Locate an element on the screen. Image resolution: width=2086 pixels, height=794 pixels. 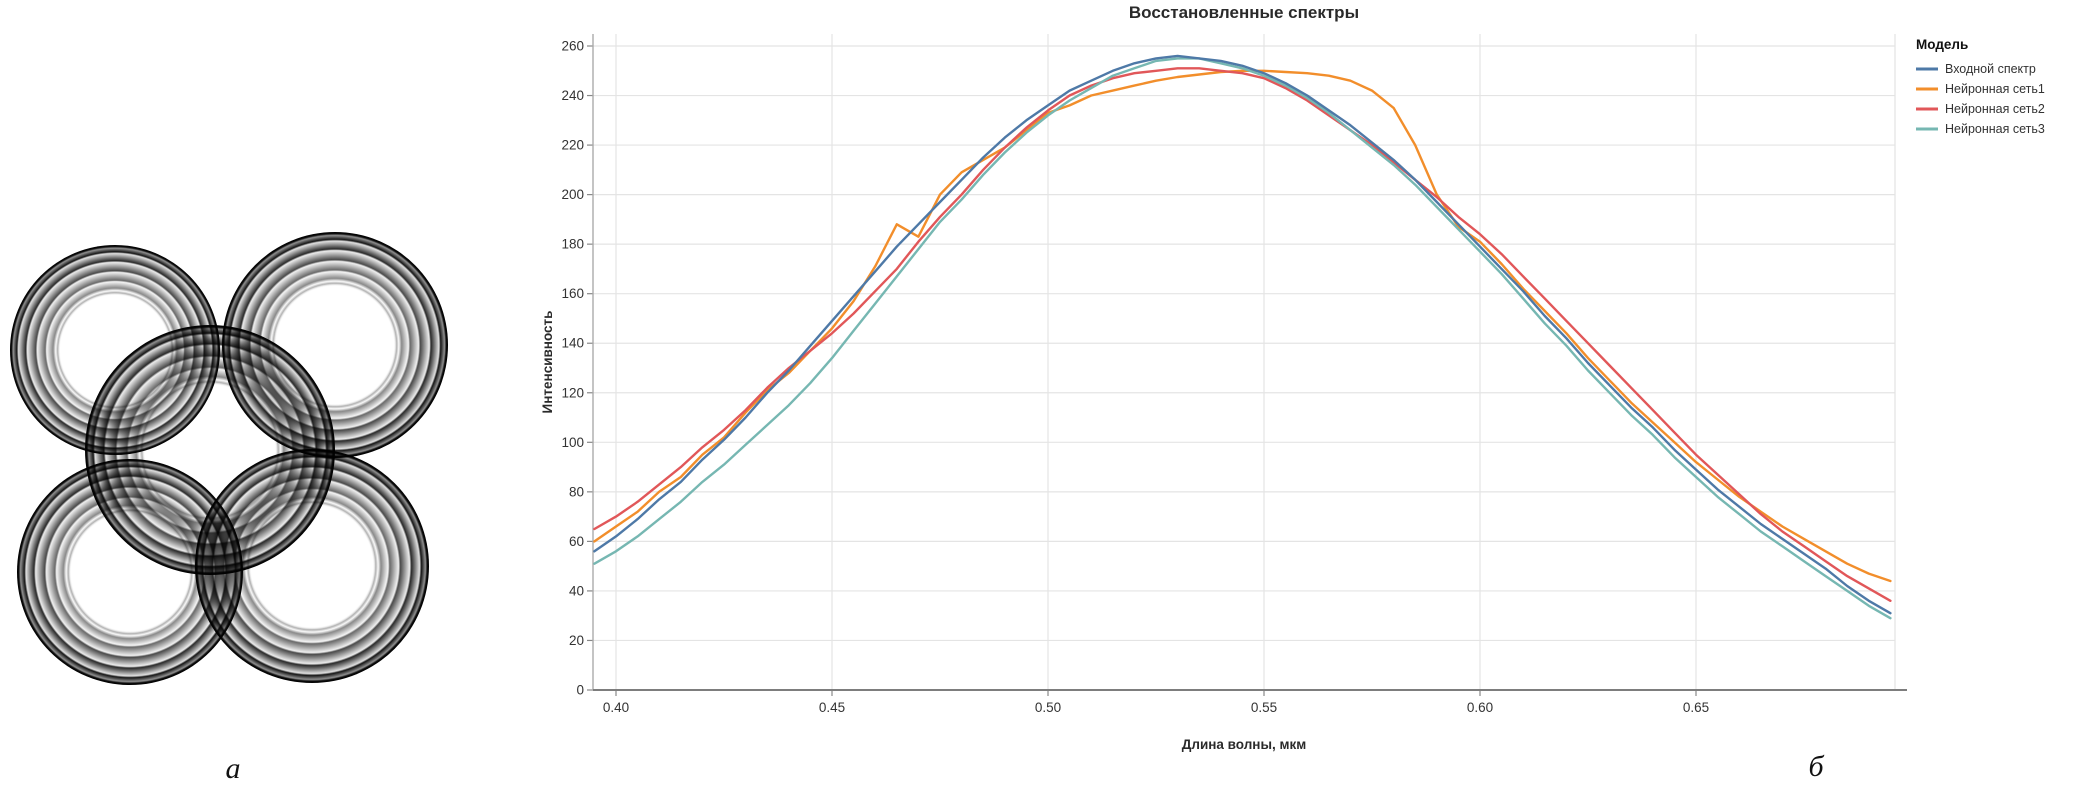
y-tick-label: 260 is located at coordinates (572, 46).